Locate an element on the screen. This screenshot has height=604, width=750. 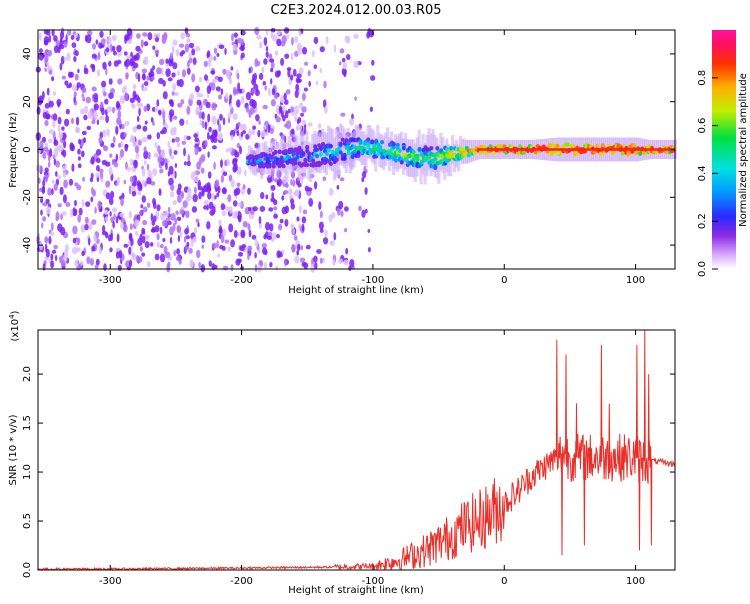
x-tick-label: -300 is located at coordinates (110, 280).